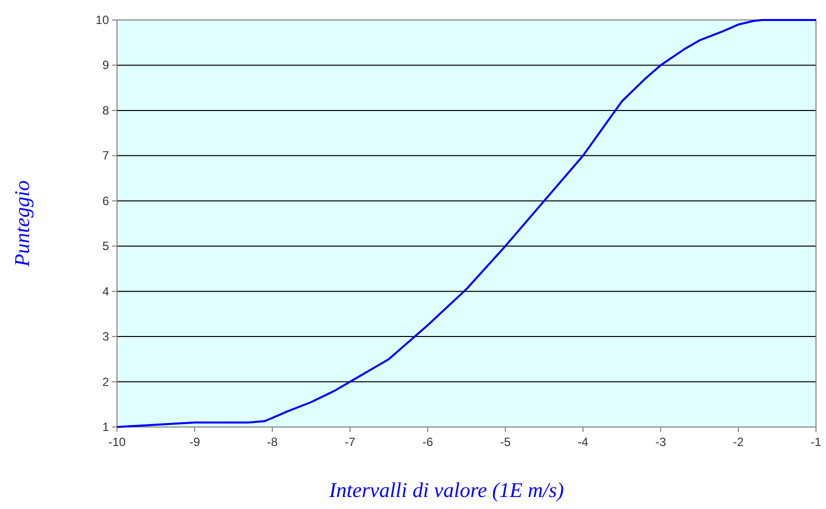 This screenshot has height=509, width=826. Describe the element at coordinates (106, 381) in the screenshot. I see `y-tick-label: 2` at that location.